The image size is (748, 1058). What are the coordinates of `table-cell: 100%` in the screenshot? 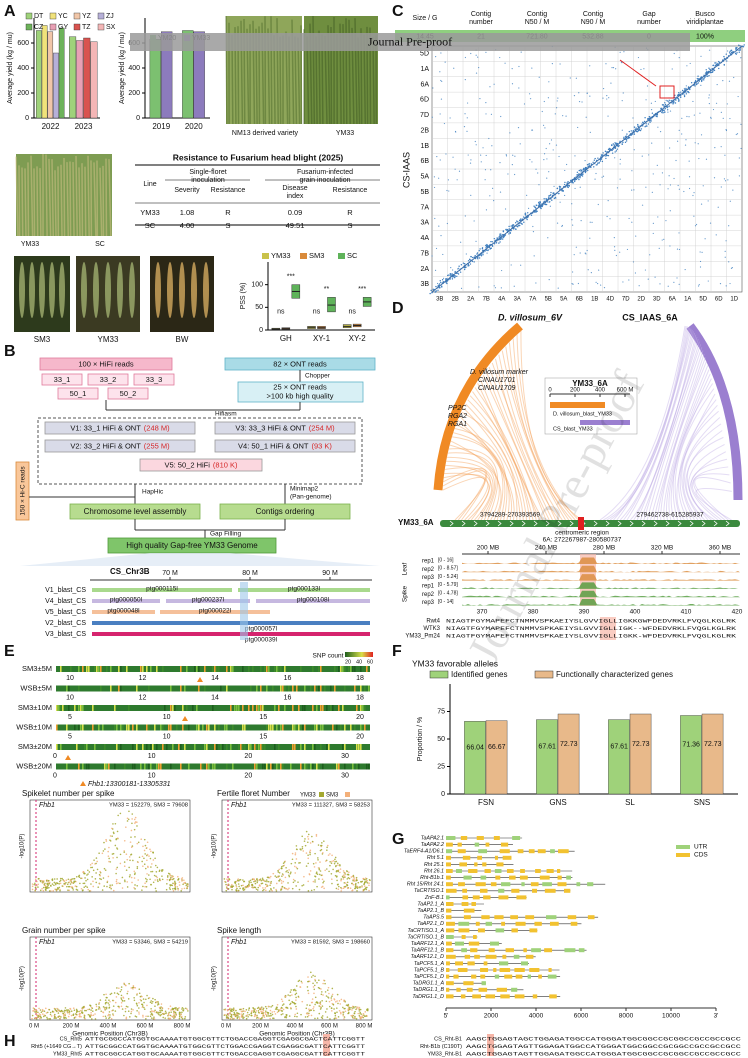 It's located at (705, 36).